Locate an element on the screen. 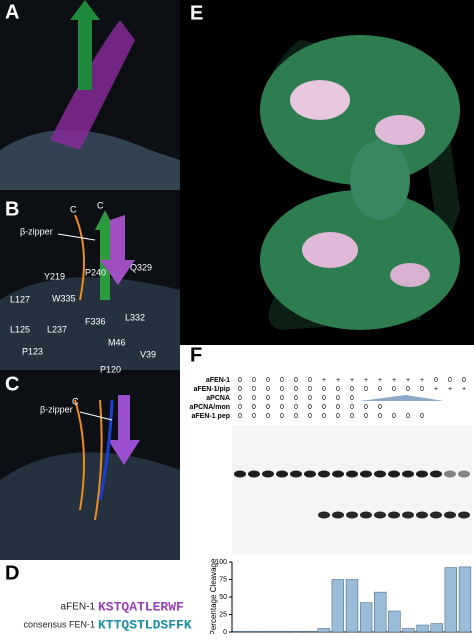 The height and width of the screenshot is (639, 474). gel-row-label: aFEN-1/pip is located at coordinates (211, 389).